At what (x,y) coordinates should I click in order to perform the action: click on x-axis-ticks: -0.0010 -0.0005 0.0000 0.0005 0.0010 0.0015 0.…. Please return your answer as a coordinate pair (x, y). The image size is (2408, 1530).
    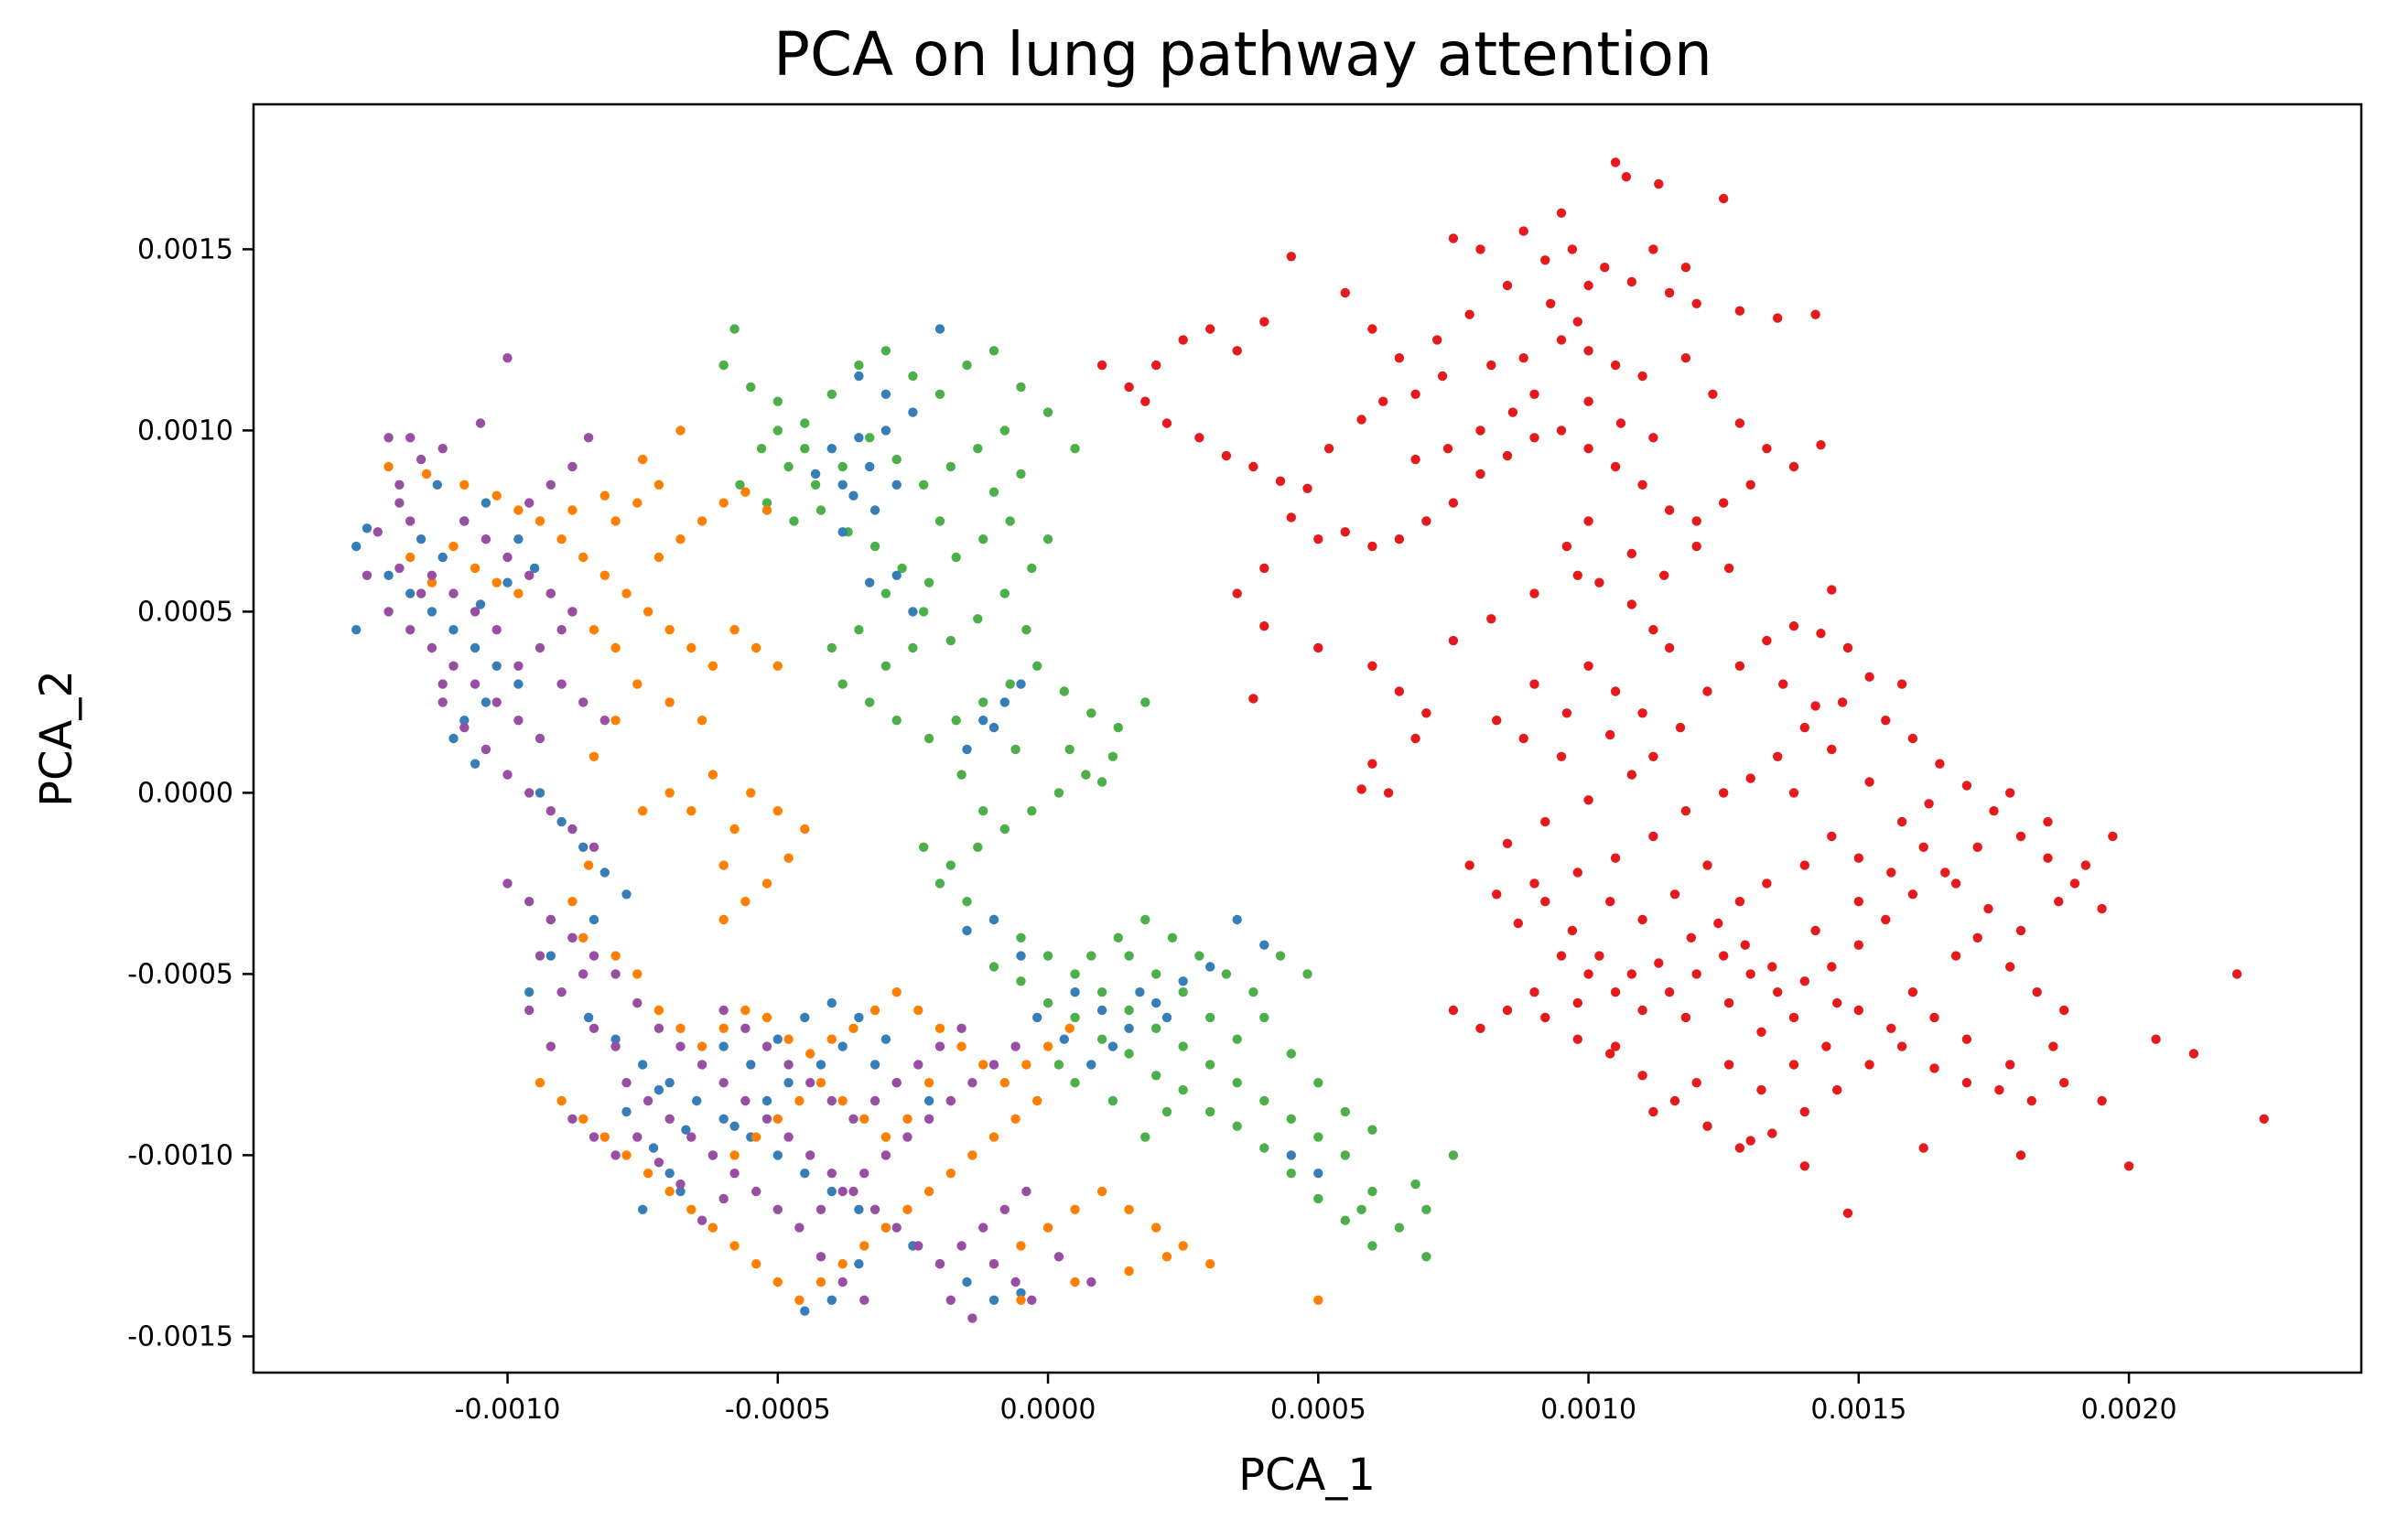
    Looking at the image, I should click on (1316, 1399).